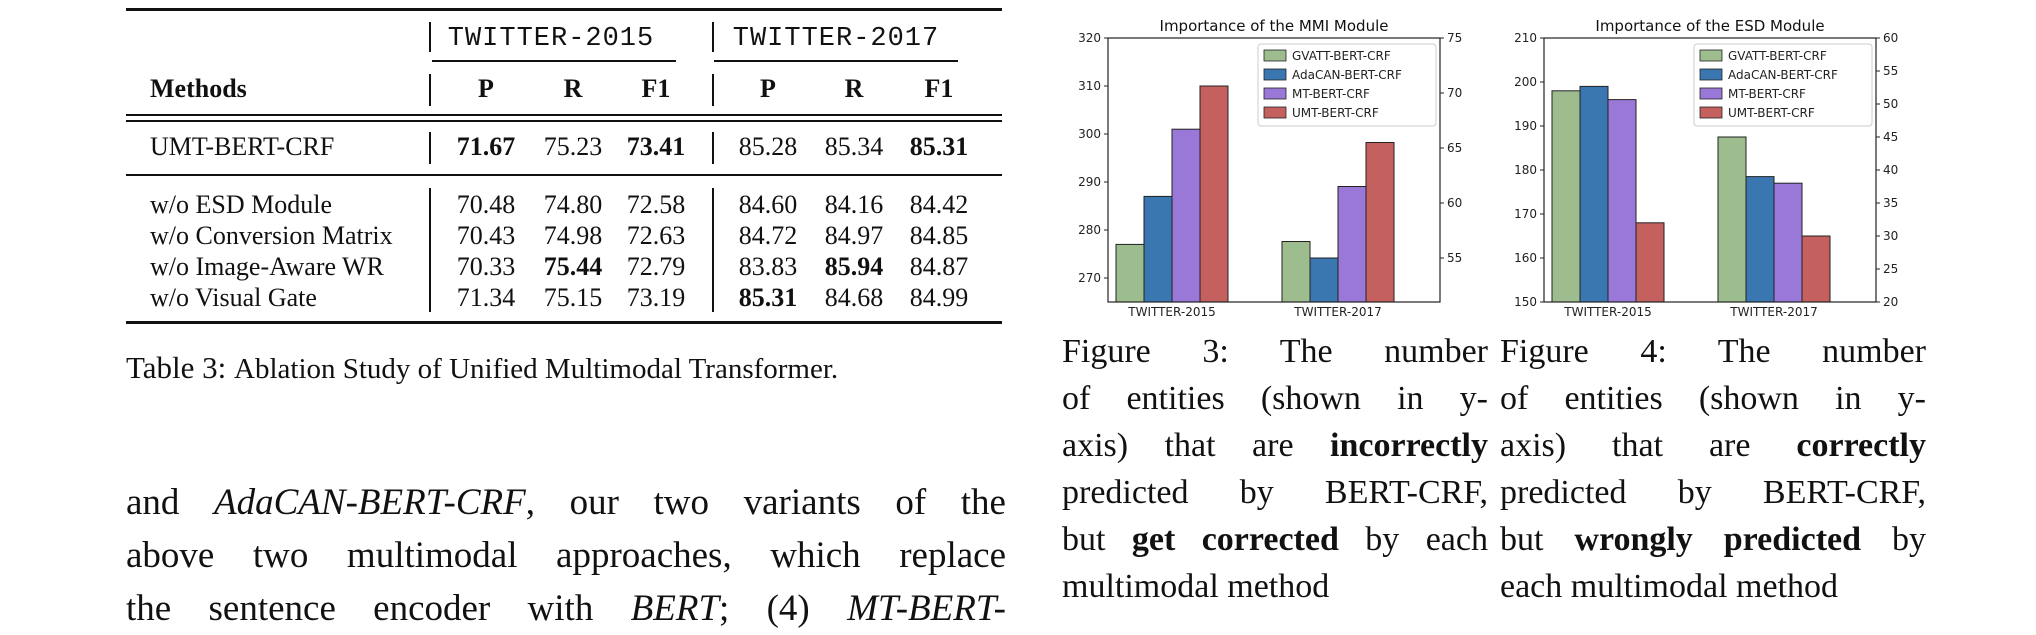 The height and width of the screenshot is (635, 2036). I want to click on ablation-row-value: 72.63, so click(656, 235).